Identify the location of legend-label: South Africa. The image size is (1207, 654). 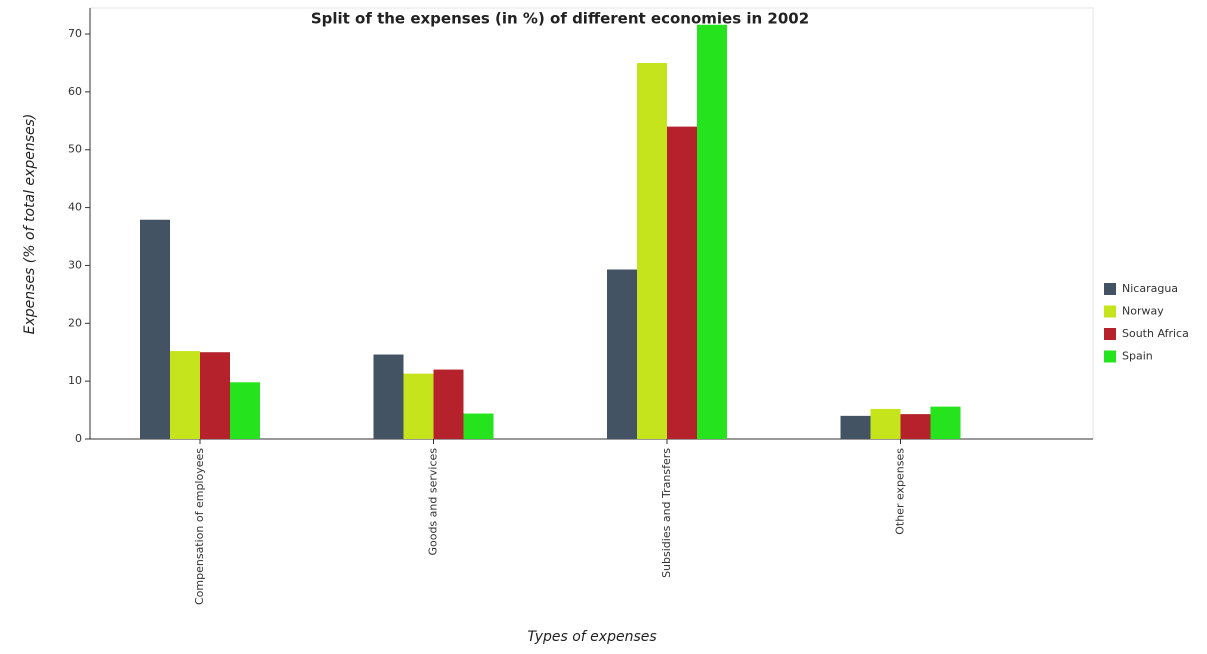
(1155, 333).